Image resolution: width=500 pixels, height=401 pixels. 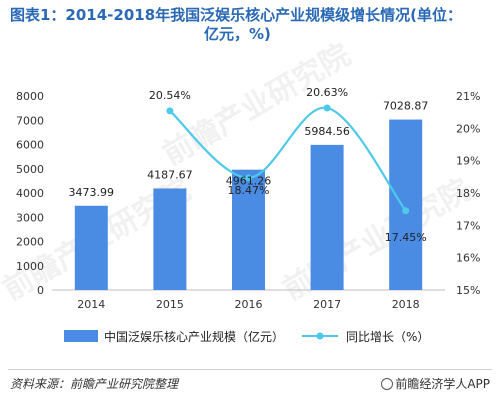 I want to click on footer-divider, so click(x=250, y=369).